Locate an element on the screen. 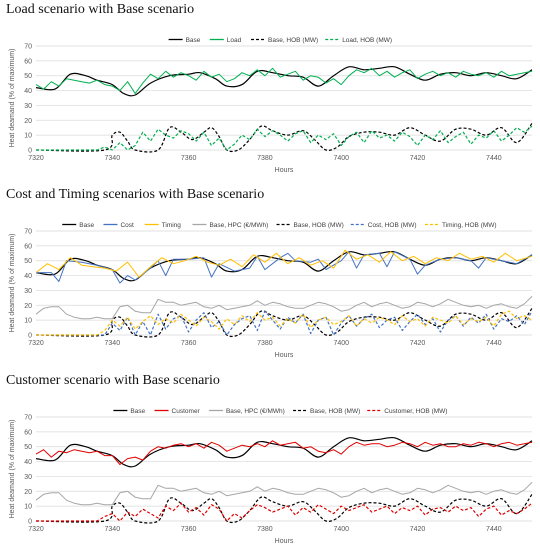 This screenshot has height=550, width=540. legend-label: Customer is located at coordinates (186, 411).